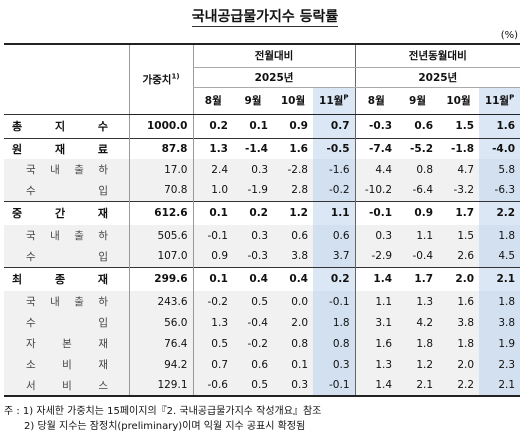 Image resolution: width=530 pixels, height=435 pixels. I want to click on yoy-cell: -7.4, so click(376, 148).